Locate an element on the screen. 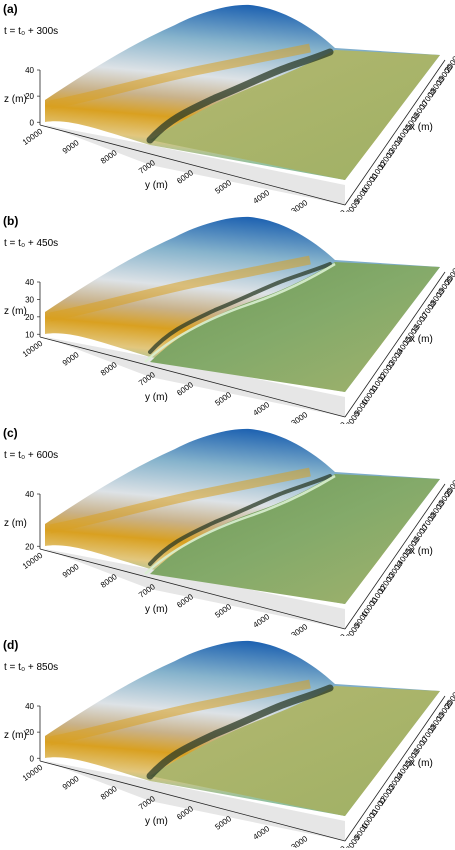  time-label: t = t₀ + 300s is located at coordinates (31, 31).